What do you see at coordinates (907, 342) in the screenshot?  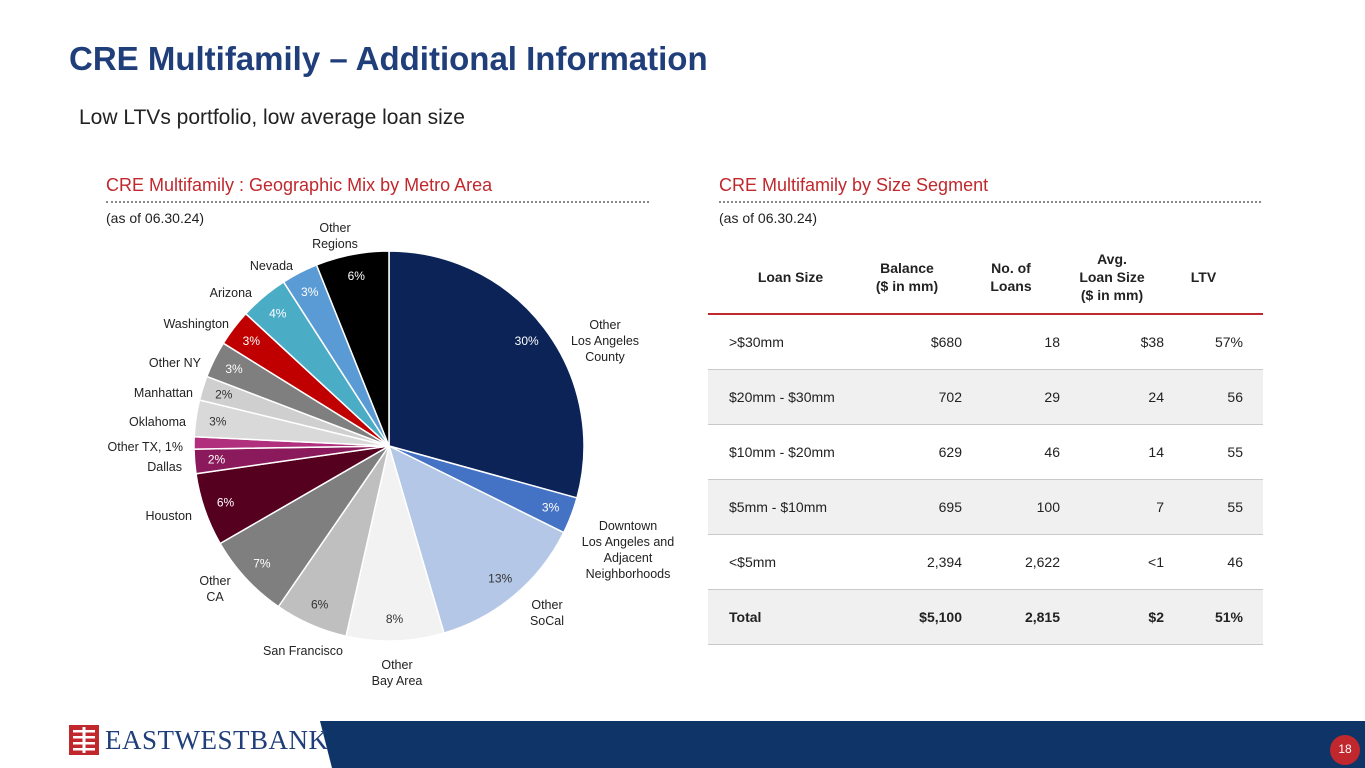 I see `table-cell: $680` at bounding box center [907, 342].